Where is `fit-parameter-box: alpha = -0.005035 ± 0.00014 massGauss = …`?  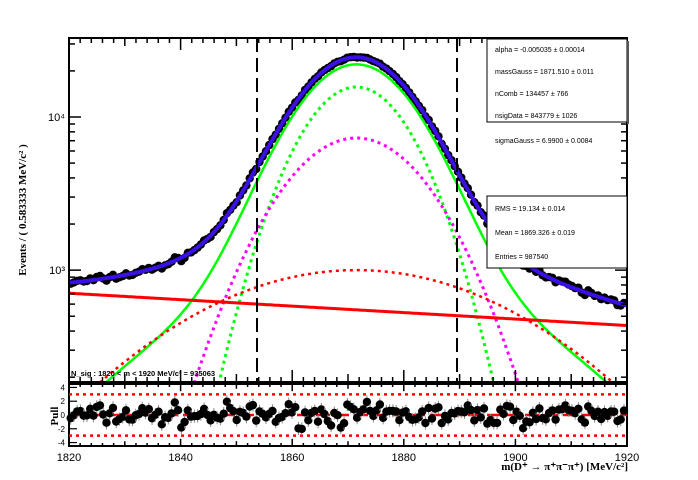
fit-parameter-box: alpha = -0.005035 ± 0.00014 massGauss = … is located at coordinates (557, 91).